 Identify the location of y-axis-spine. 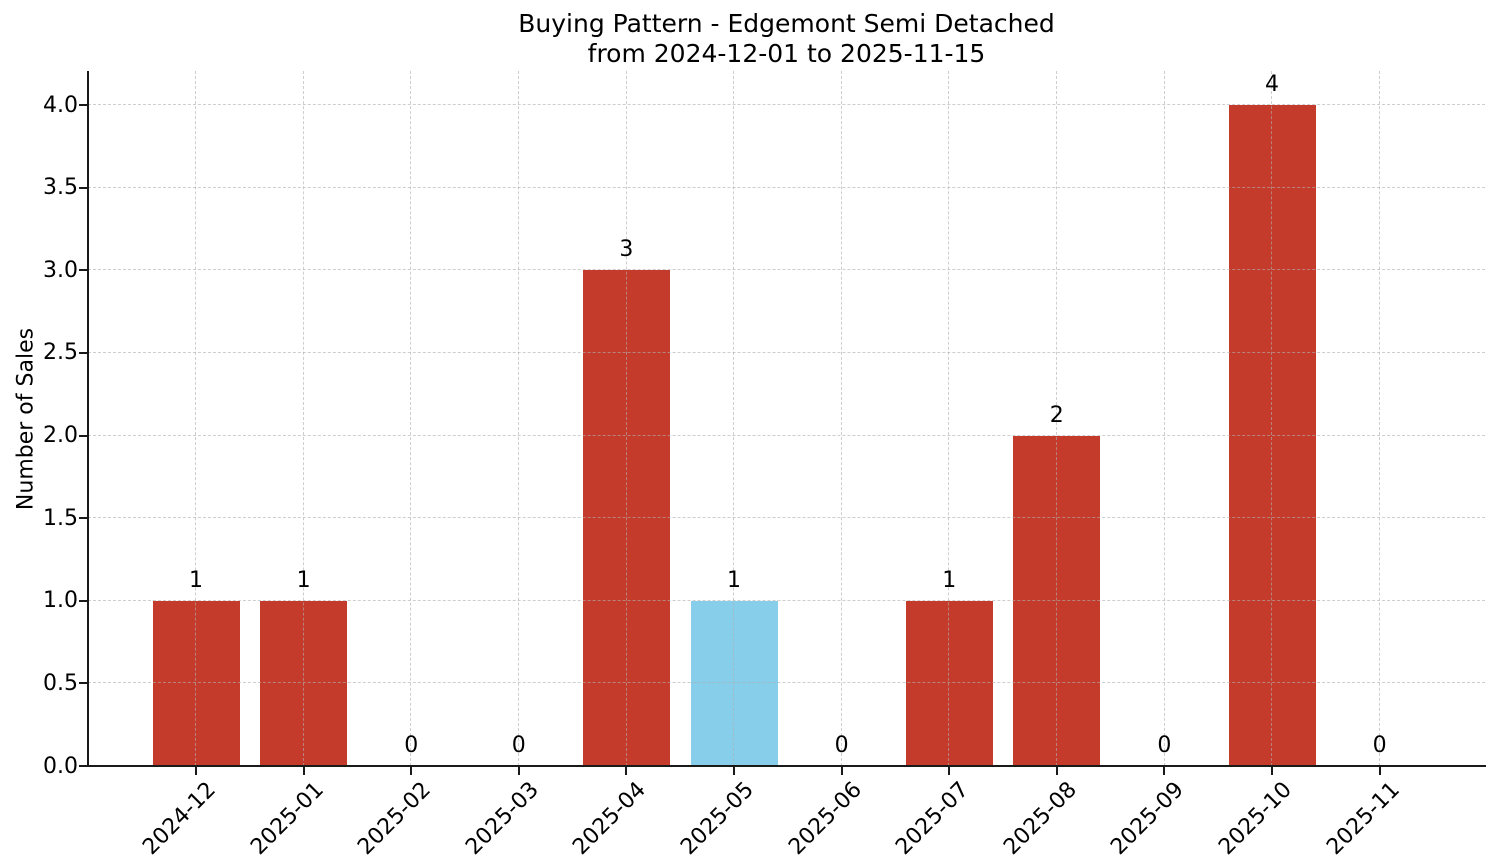
(88, 418).